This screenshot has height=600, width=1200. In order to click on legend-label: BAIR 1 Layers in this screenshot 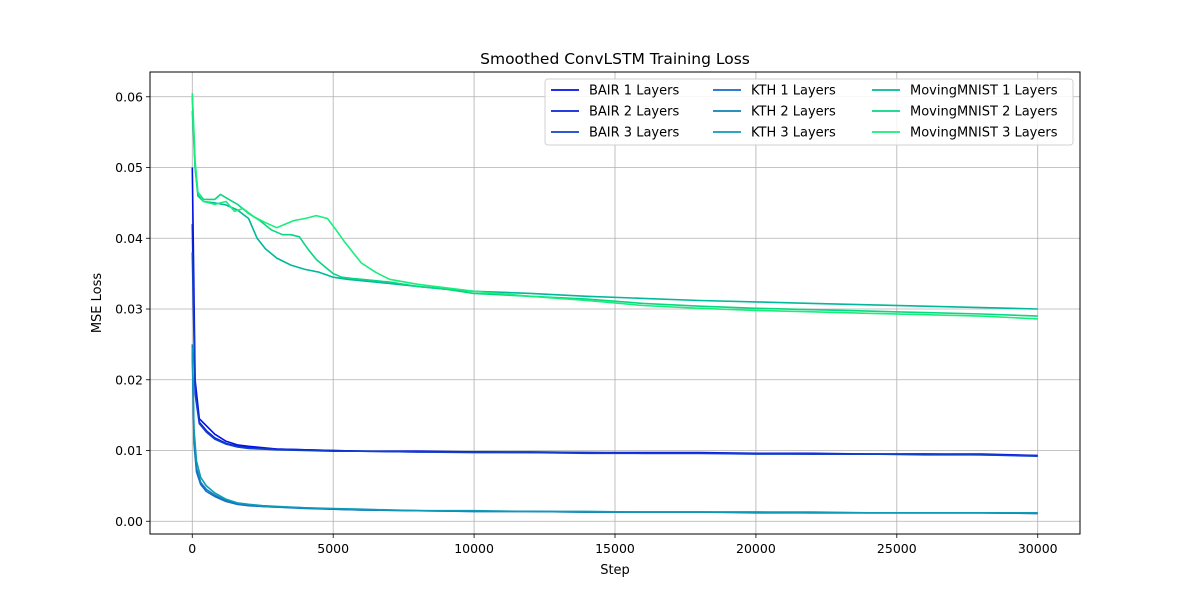, I will do `click(634, 91)`.